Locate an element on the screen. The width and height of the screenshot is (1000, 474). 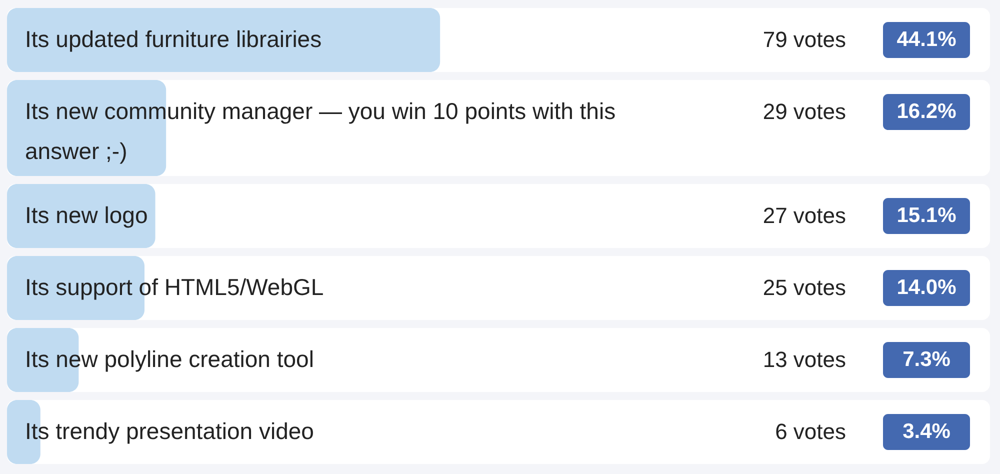
data-label: 7.3% is located at coordinates (926, 359).